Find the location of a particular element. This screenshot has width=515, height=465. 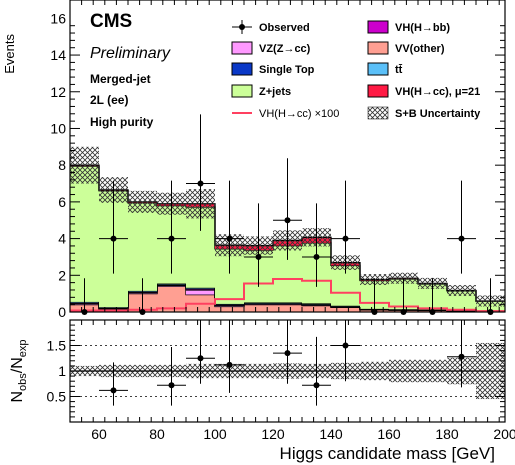

stack-bar-vzcc is located at coordinates (200, 292).